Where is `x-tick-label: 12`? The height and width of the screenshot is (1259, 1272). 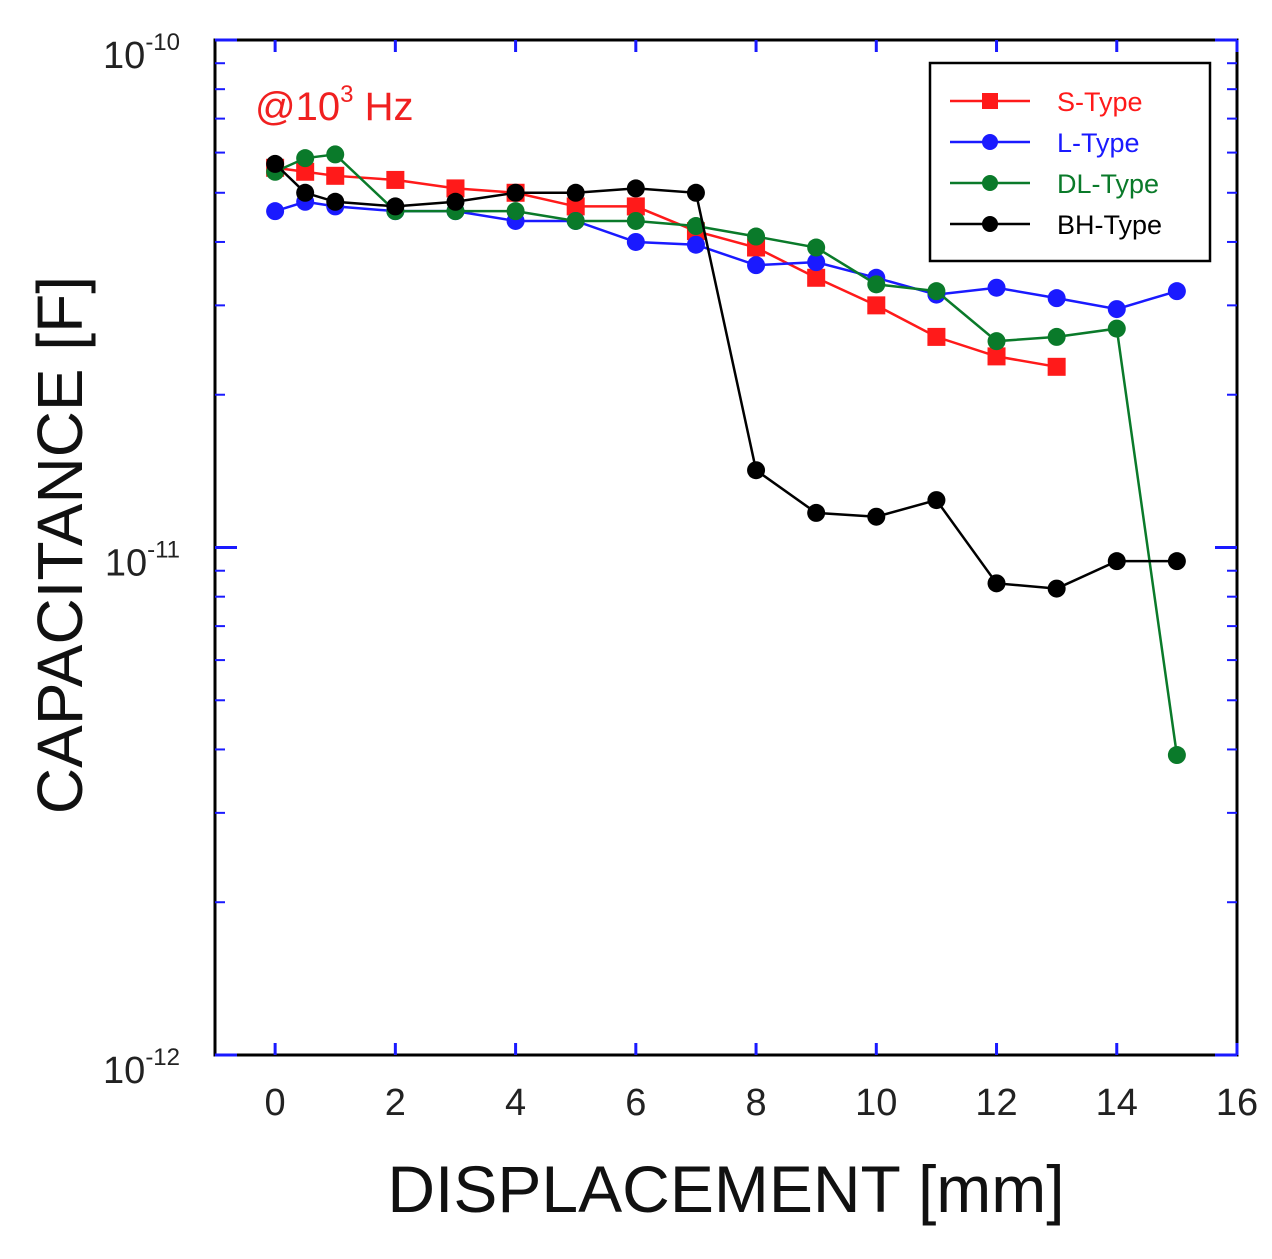 x-tick-label: 12 is located at coordinates (996, 1103).